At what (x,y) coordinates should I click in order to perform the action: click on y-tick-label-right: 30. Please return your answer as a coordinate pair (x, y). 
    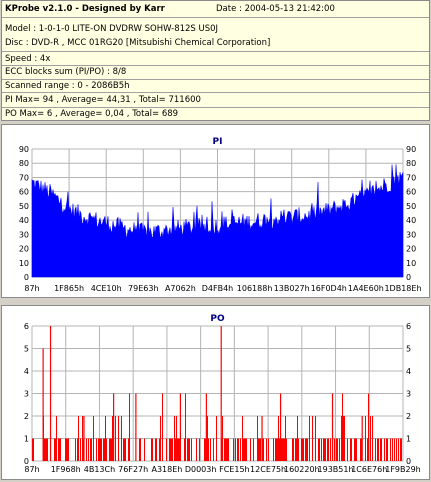
    Looking at the image, I should click on (411, 234).